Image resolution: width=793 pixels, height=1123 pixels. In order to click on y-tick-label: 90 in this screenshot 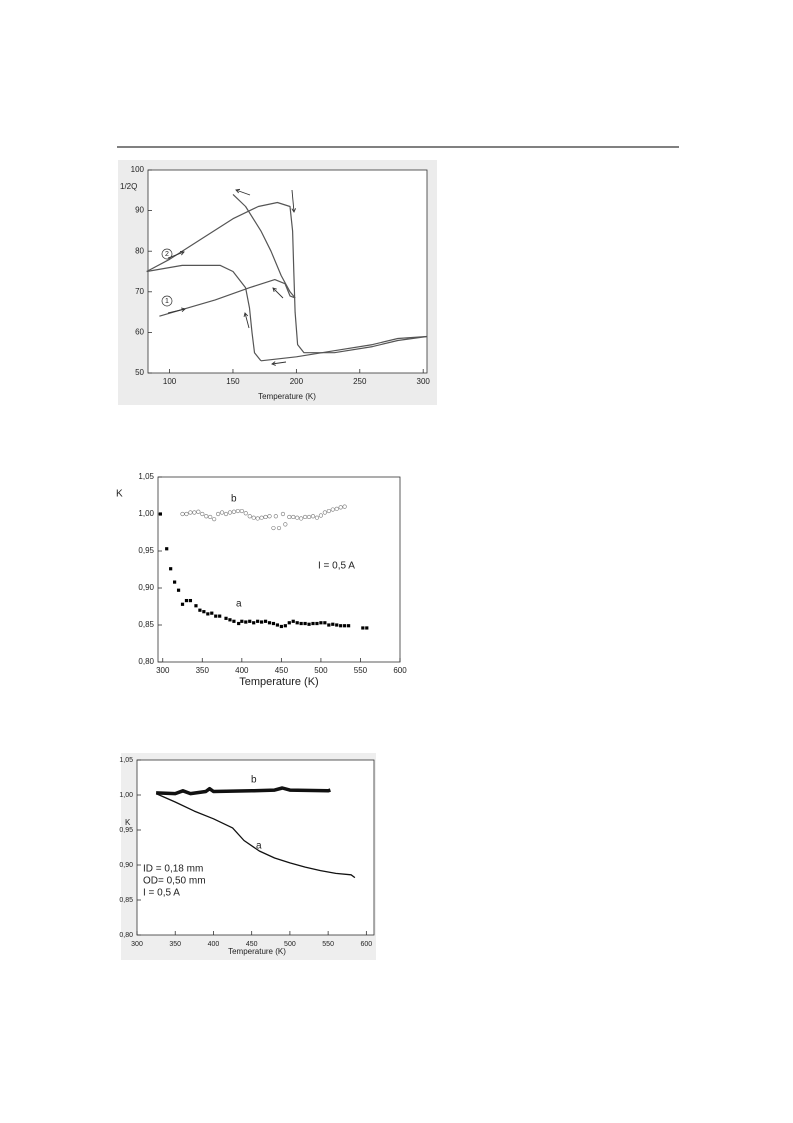, I will do `click(139, 210)`.